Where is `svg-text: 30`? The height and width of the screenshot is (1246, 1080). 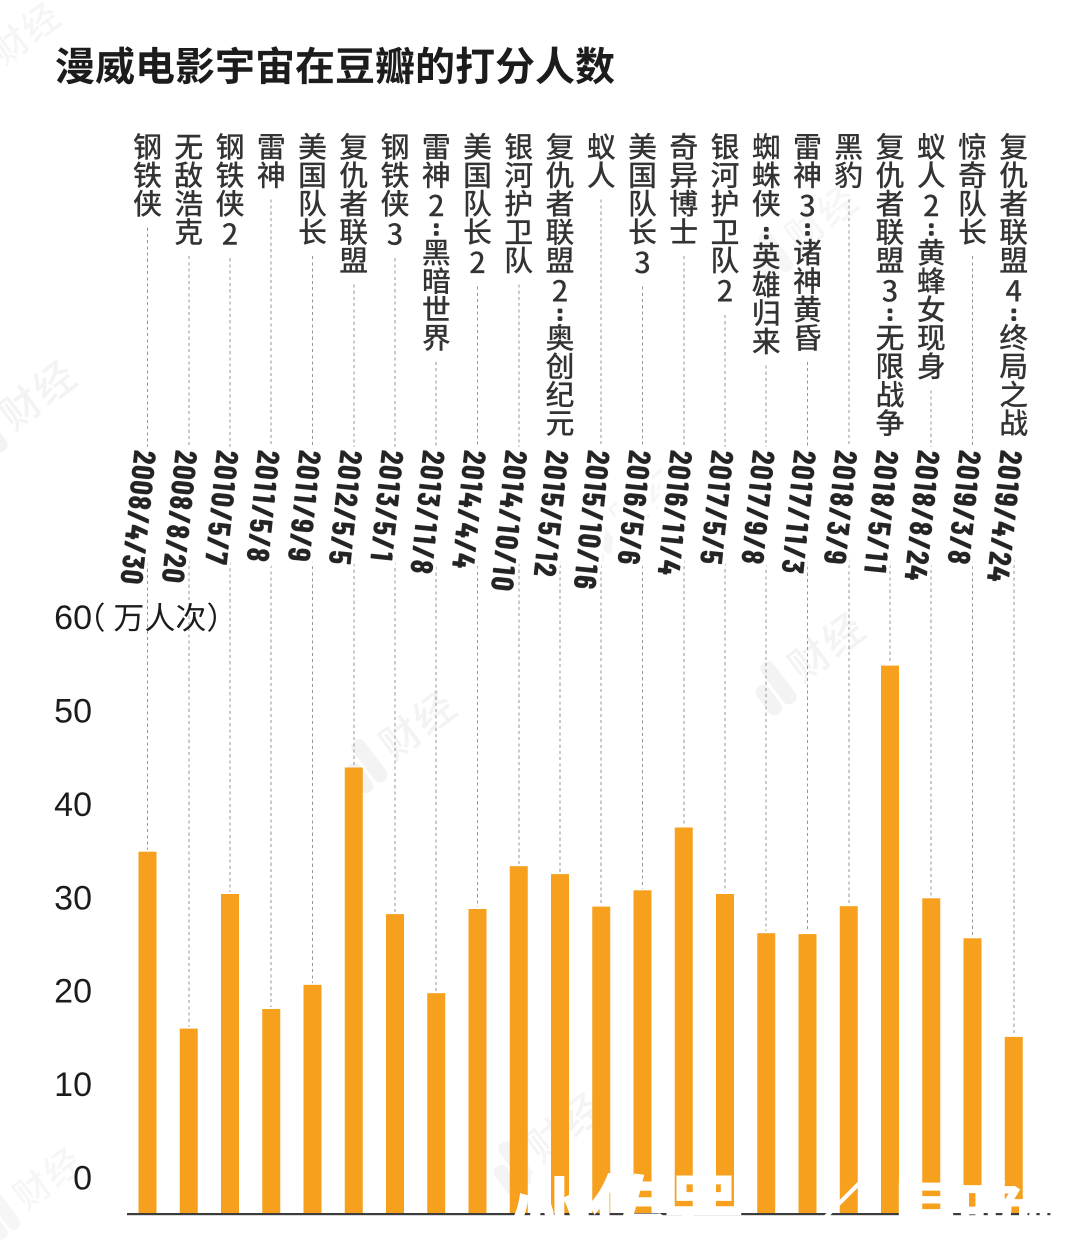
svg-text: 30 is located at coordinates (73, 898).